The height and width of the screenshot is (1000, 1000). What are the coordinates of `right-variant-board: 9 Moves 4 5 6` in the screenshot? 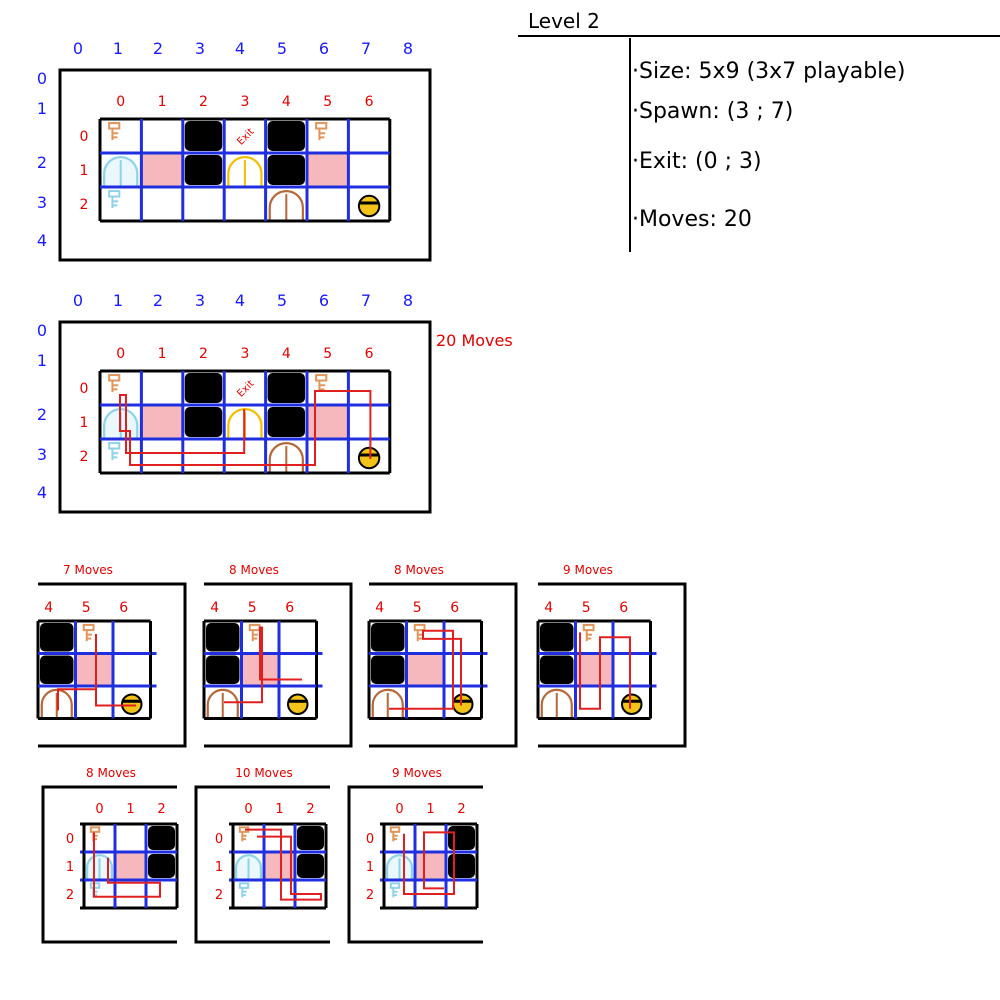 It's located at (611, 655).